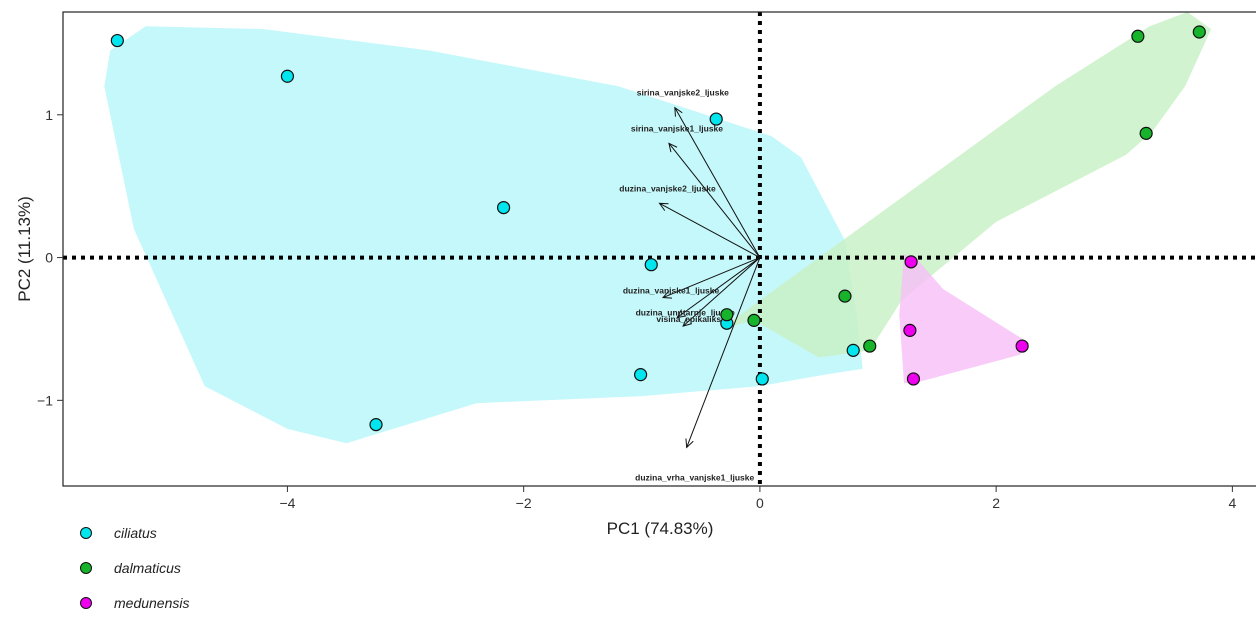 This screenshot has width=1256, height=620. I want to click on loading-arrowhead-duzina_vanjske2_ljuske, so click(663, 206).